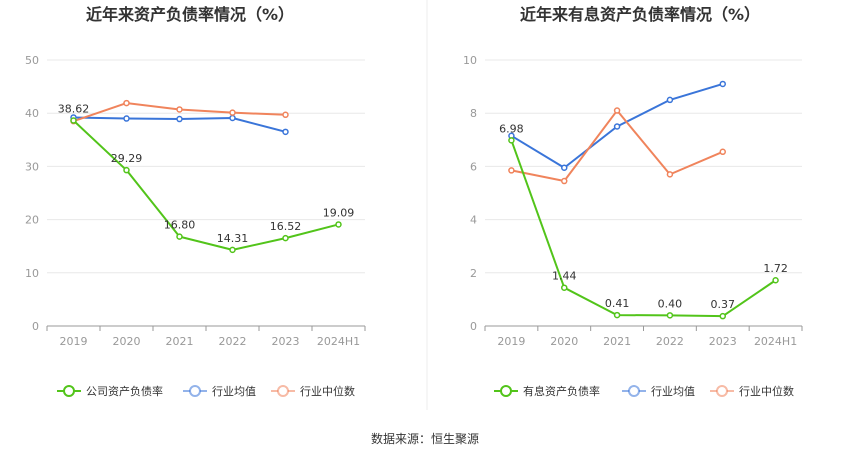 This screenshot has width=850, height=459. Describe the element at coordinates (190, 14) in the screenshot. I see `chart-title: 近年来资产负债率情况（%）` at that location.